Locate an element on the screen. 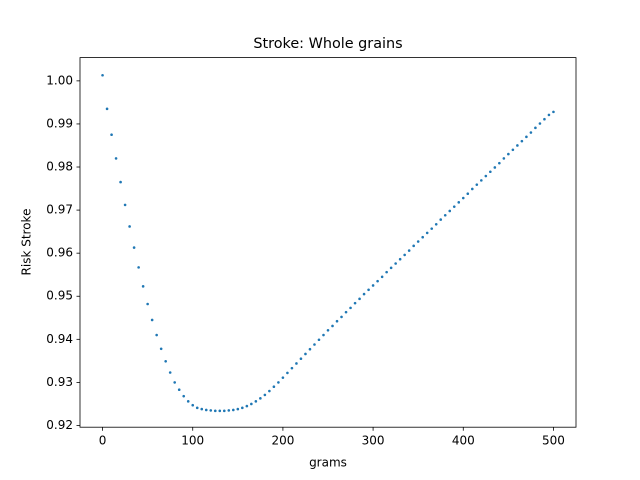 This screenshot has height=480, width=640. y-tick-label: 0.94 is located at coordinates (59, 339).